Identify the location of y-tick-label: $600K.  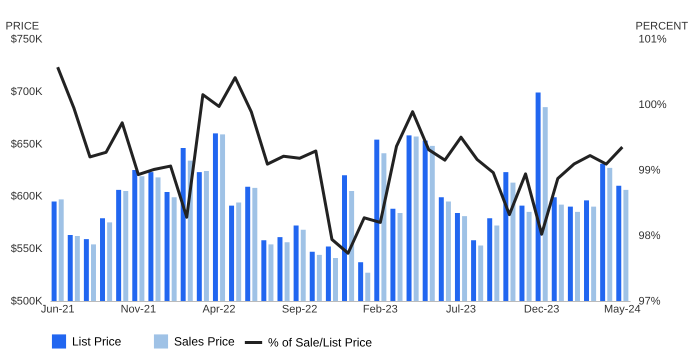
(27, 196).